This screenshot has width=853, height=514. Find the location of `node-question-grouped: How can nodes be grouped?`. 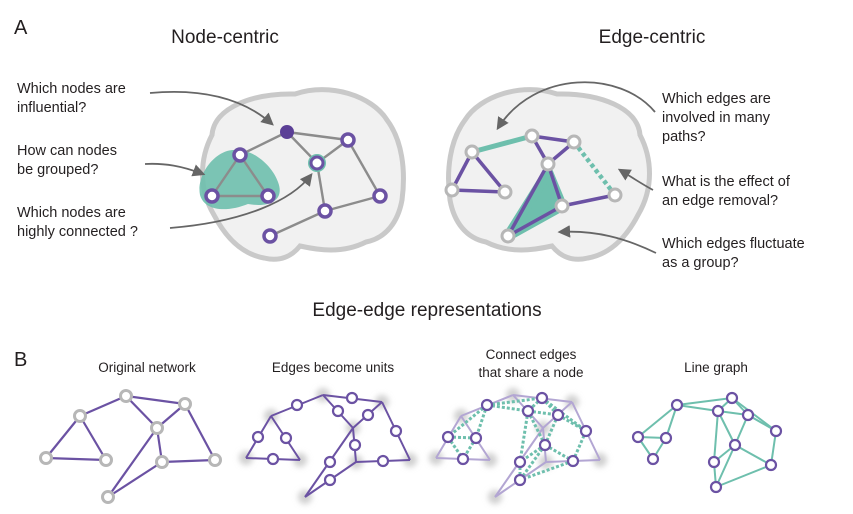

node-question-grouped: How can nodes be grouped? is located at coordinates (67, 160).